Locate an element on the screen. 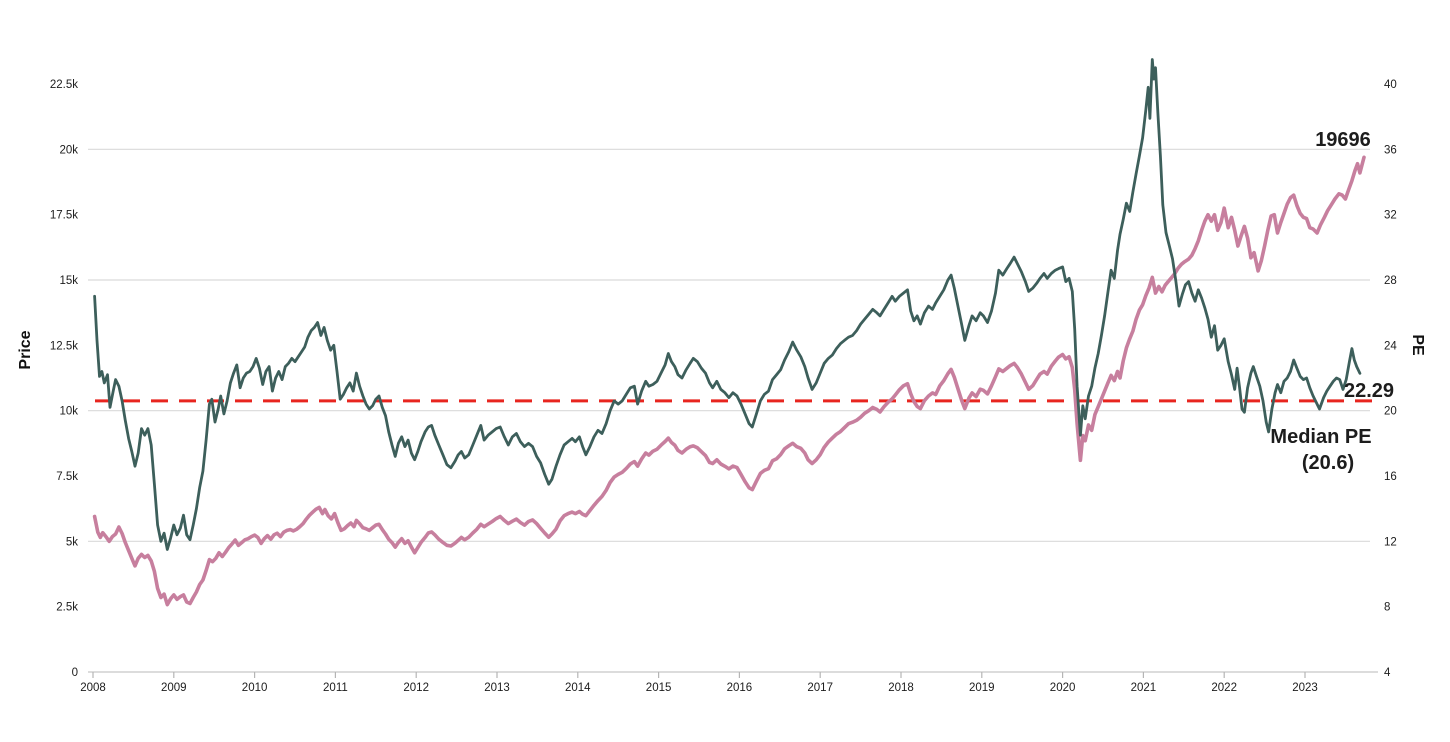  annotation--20.6-: (20.6) is located at coordinates (1328, 463).